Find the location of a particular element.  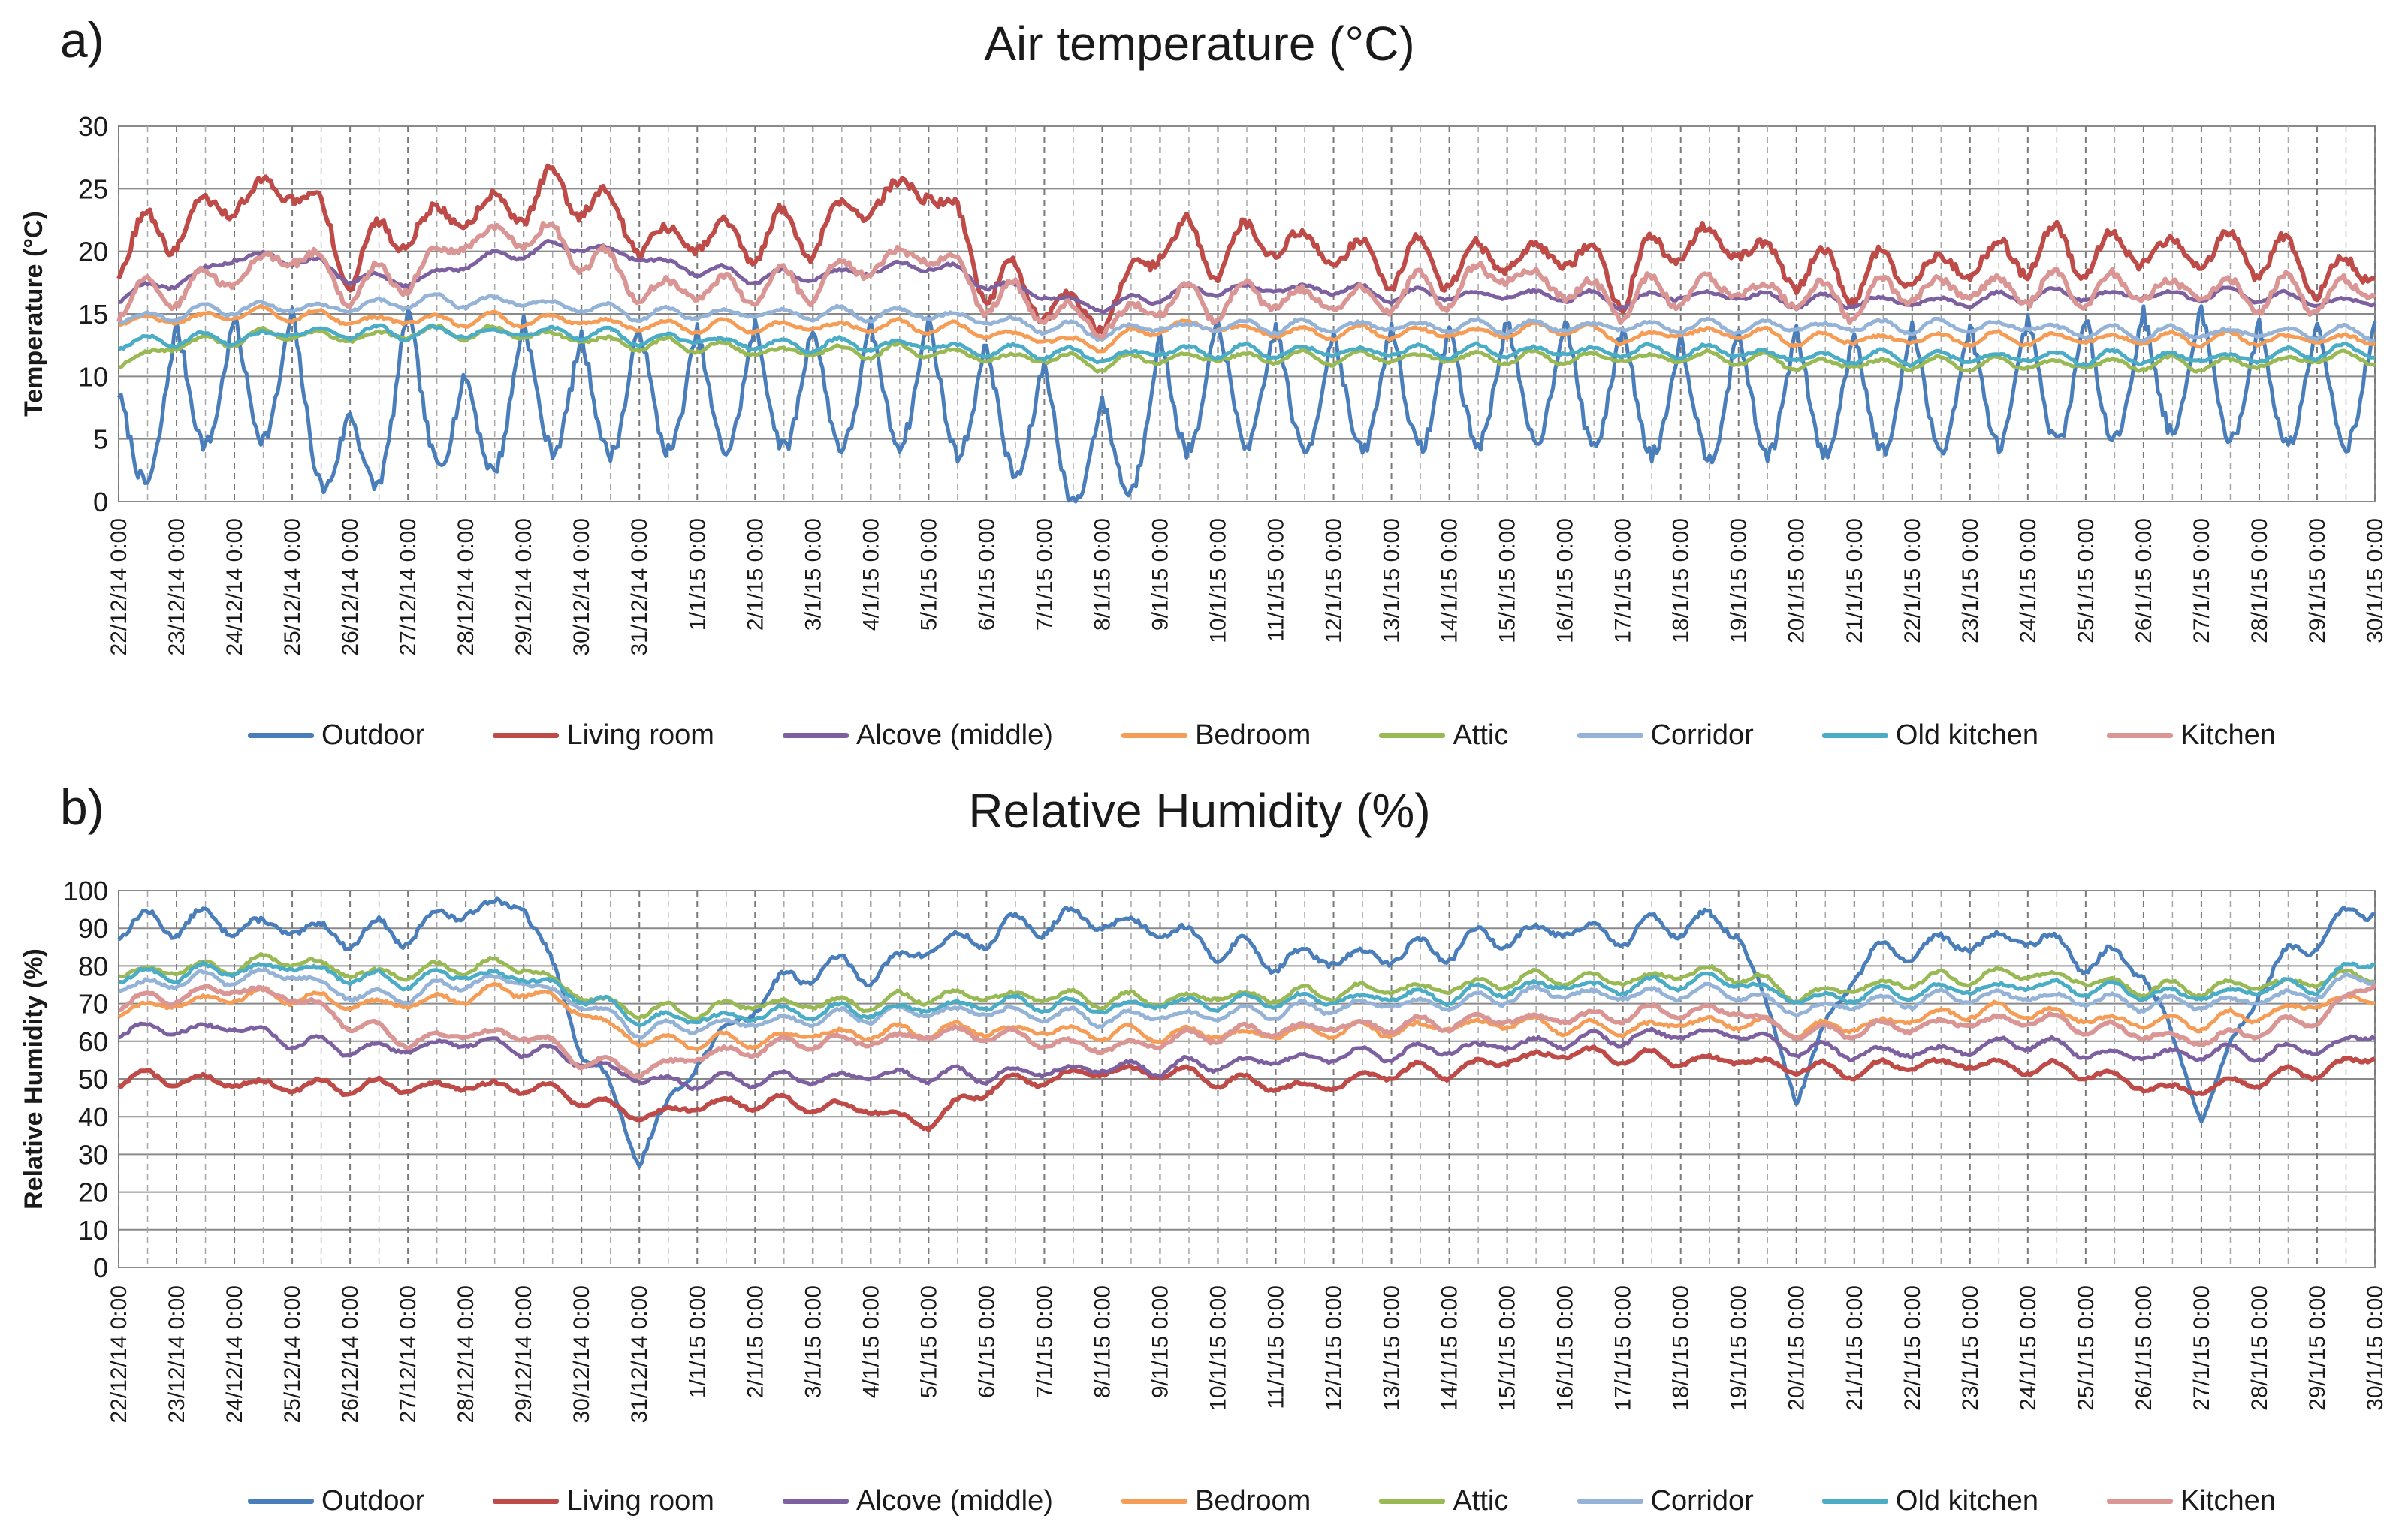

x-tick-label: 24/12/14 0:00 is located at coordinates (234, 1354).